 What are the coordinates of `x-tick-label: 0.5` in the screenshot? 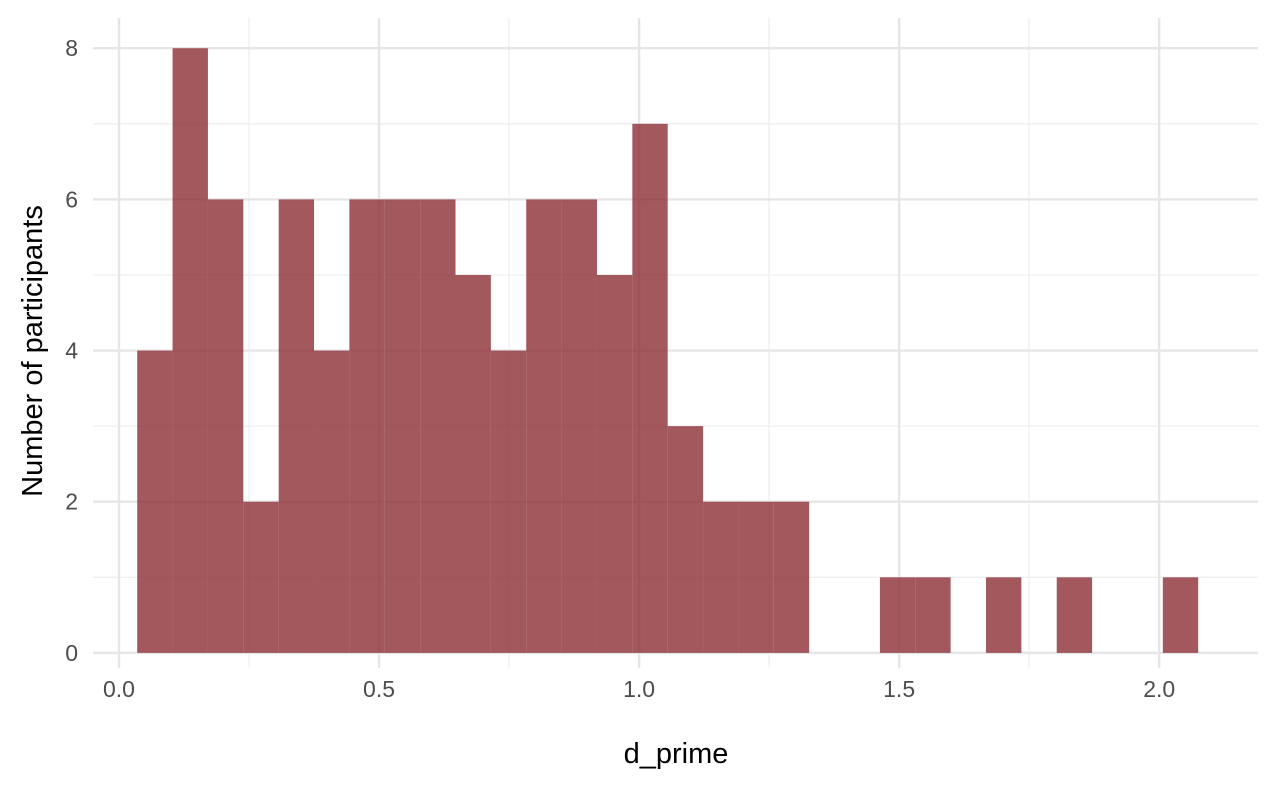 It's located at (379, 689).